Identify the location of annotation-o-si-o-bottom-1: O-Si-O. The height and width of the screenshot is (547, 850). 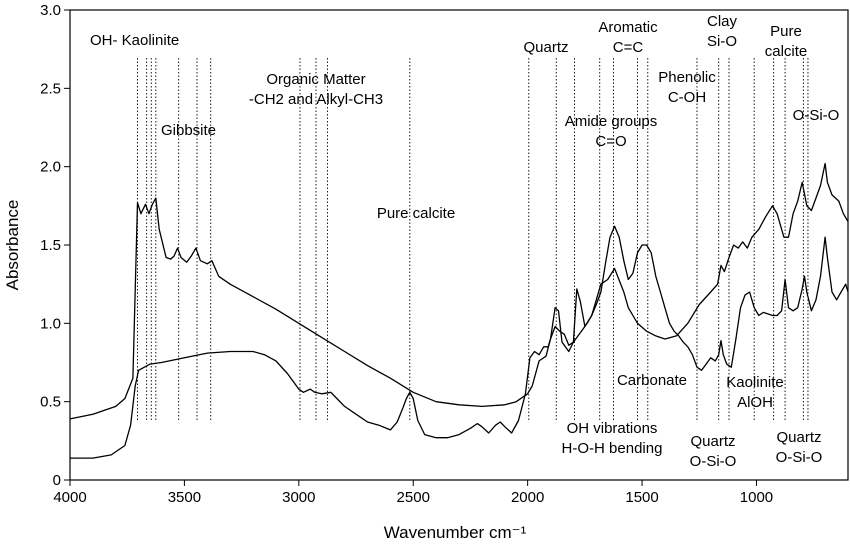
(713, 461).